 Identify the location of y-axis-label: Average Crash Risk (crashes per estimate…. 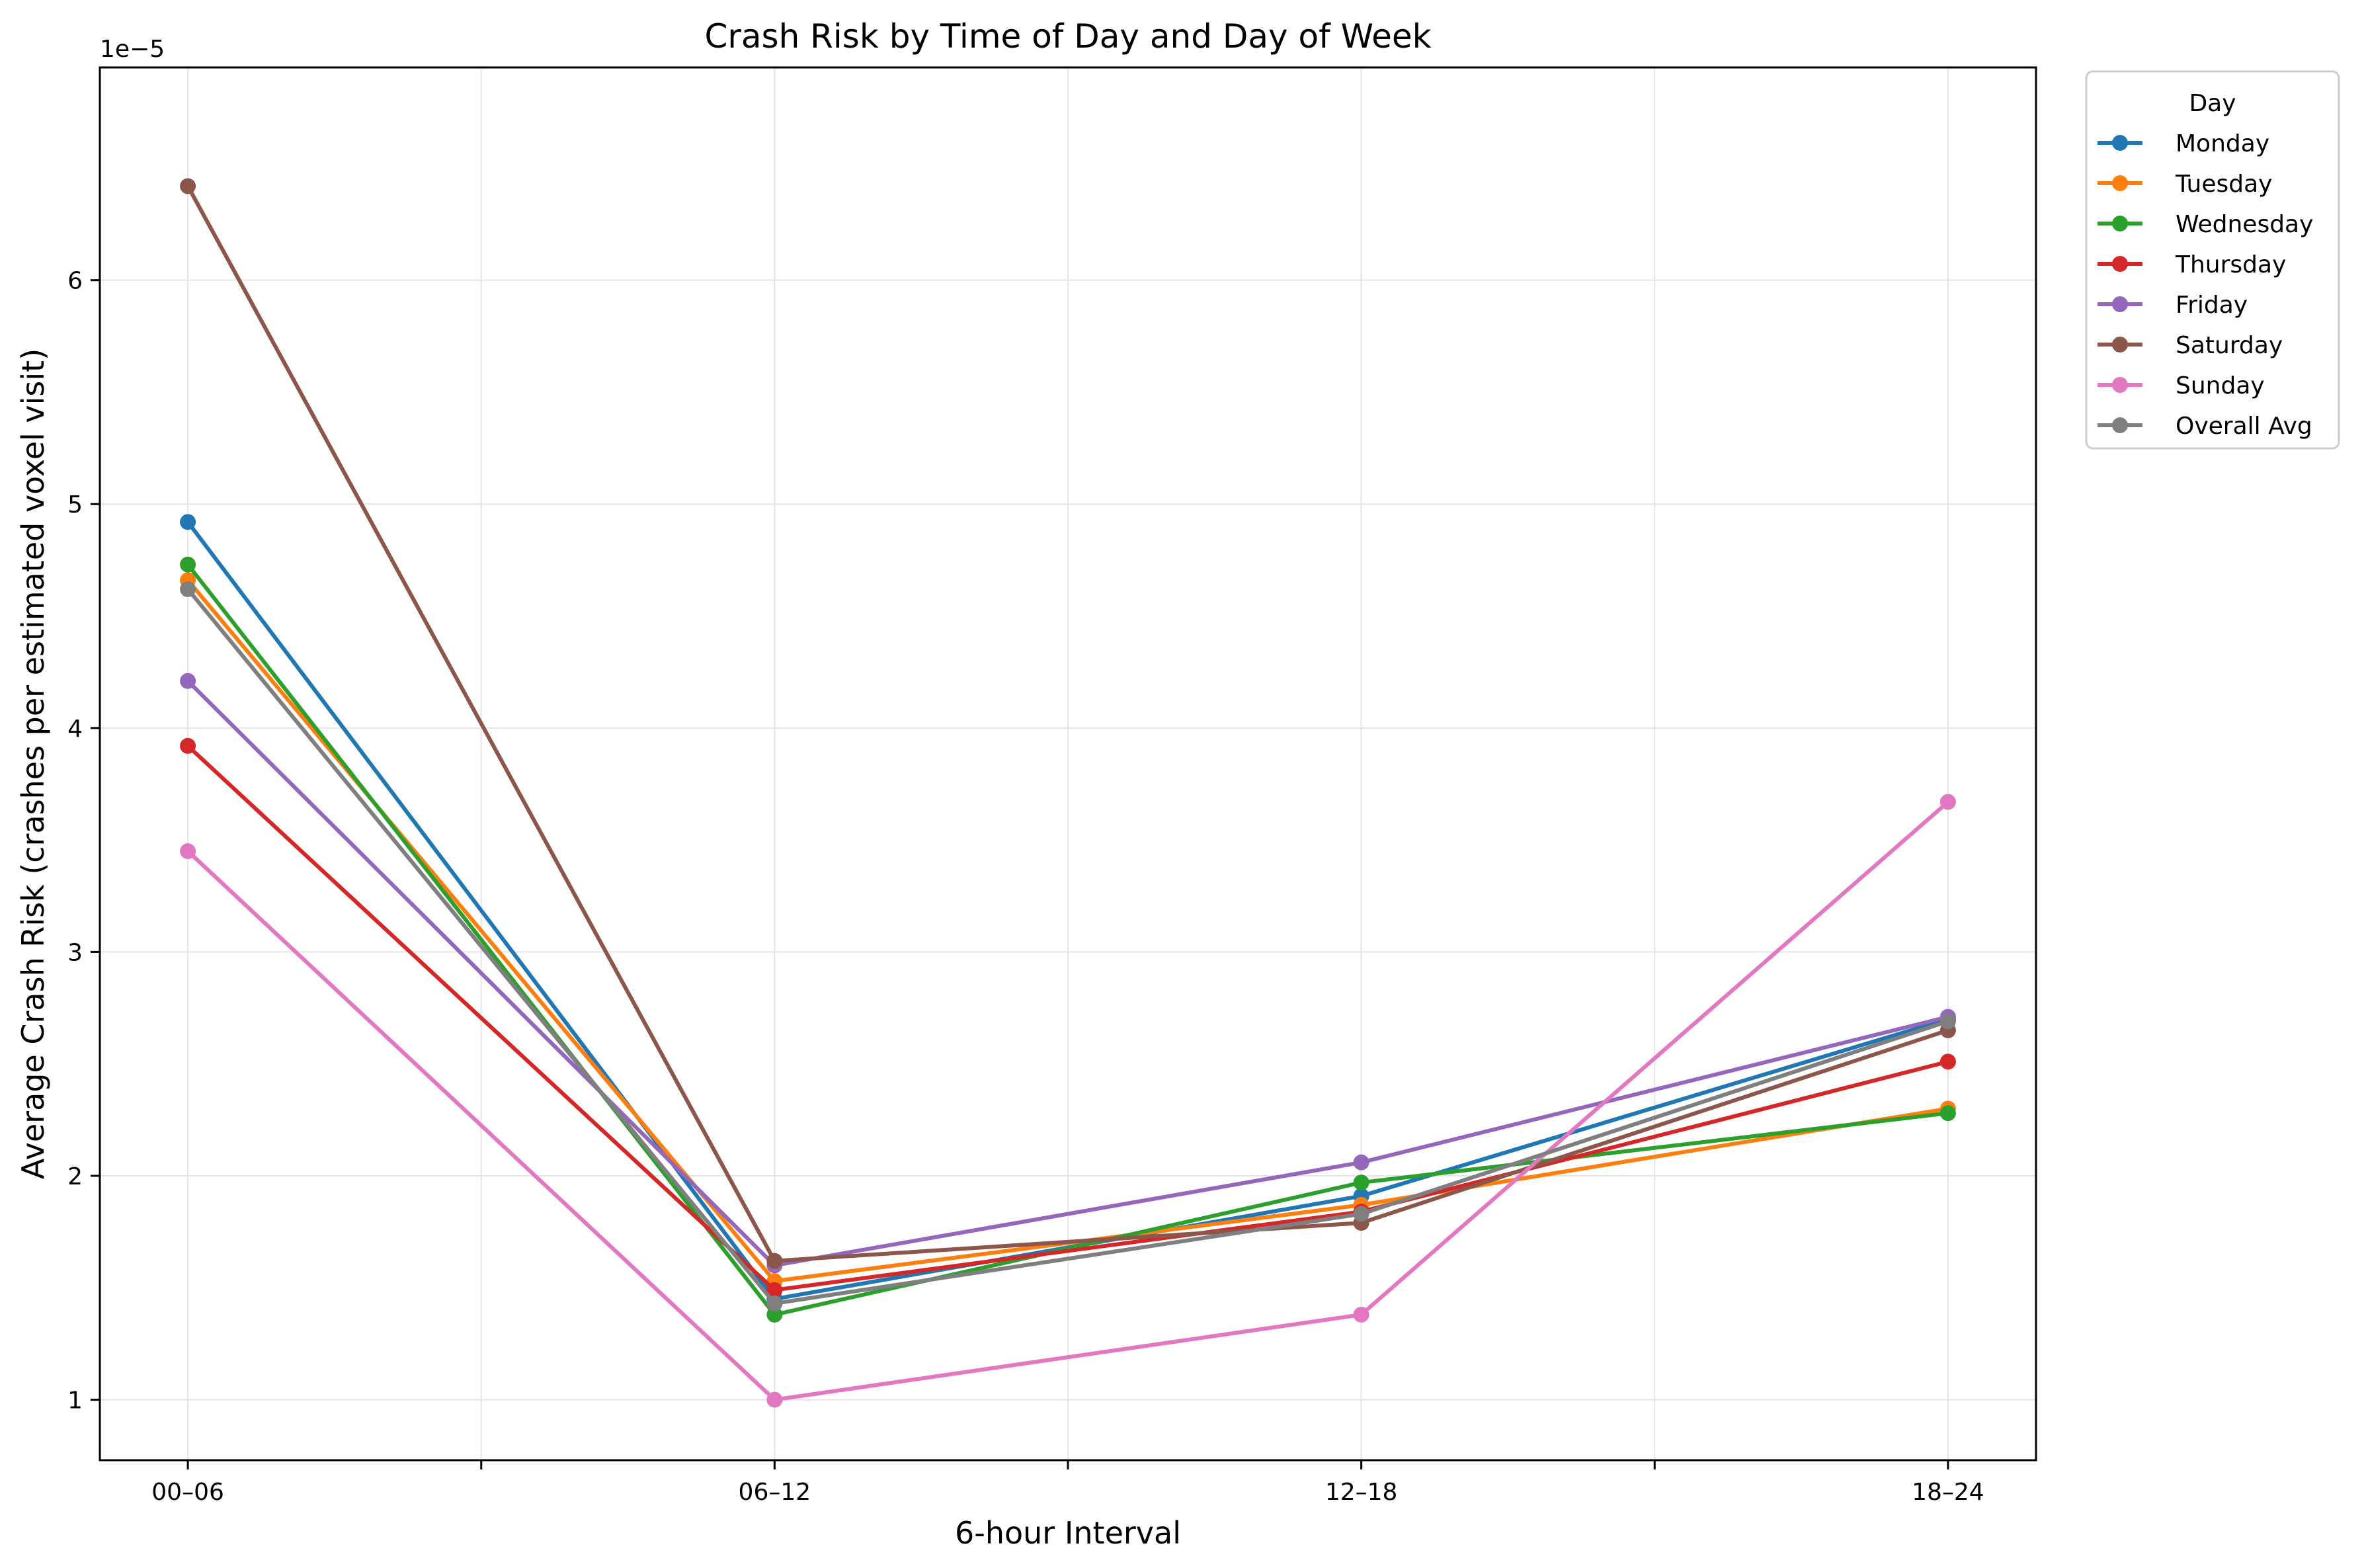
(33, 764).